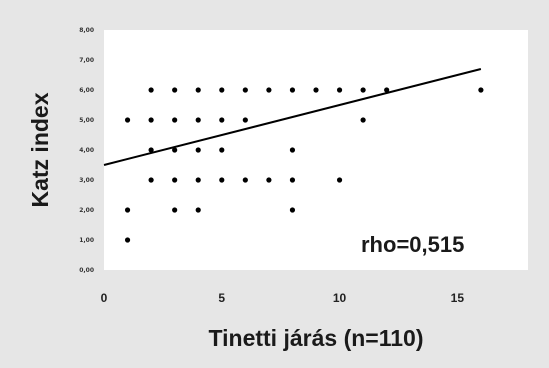 This screenshot has height=368, width=549. I want to click on x-tick-label: 5, so click(221, 298).